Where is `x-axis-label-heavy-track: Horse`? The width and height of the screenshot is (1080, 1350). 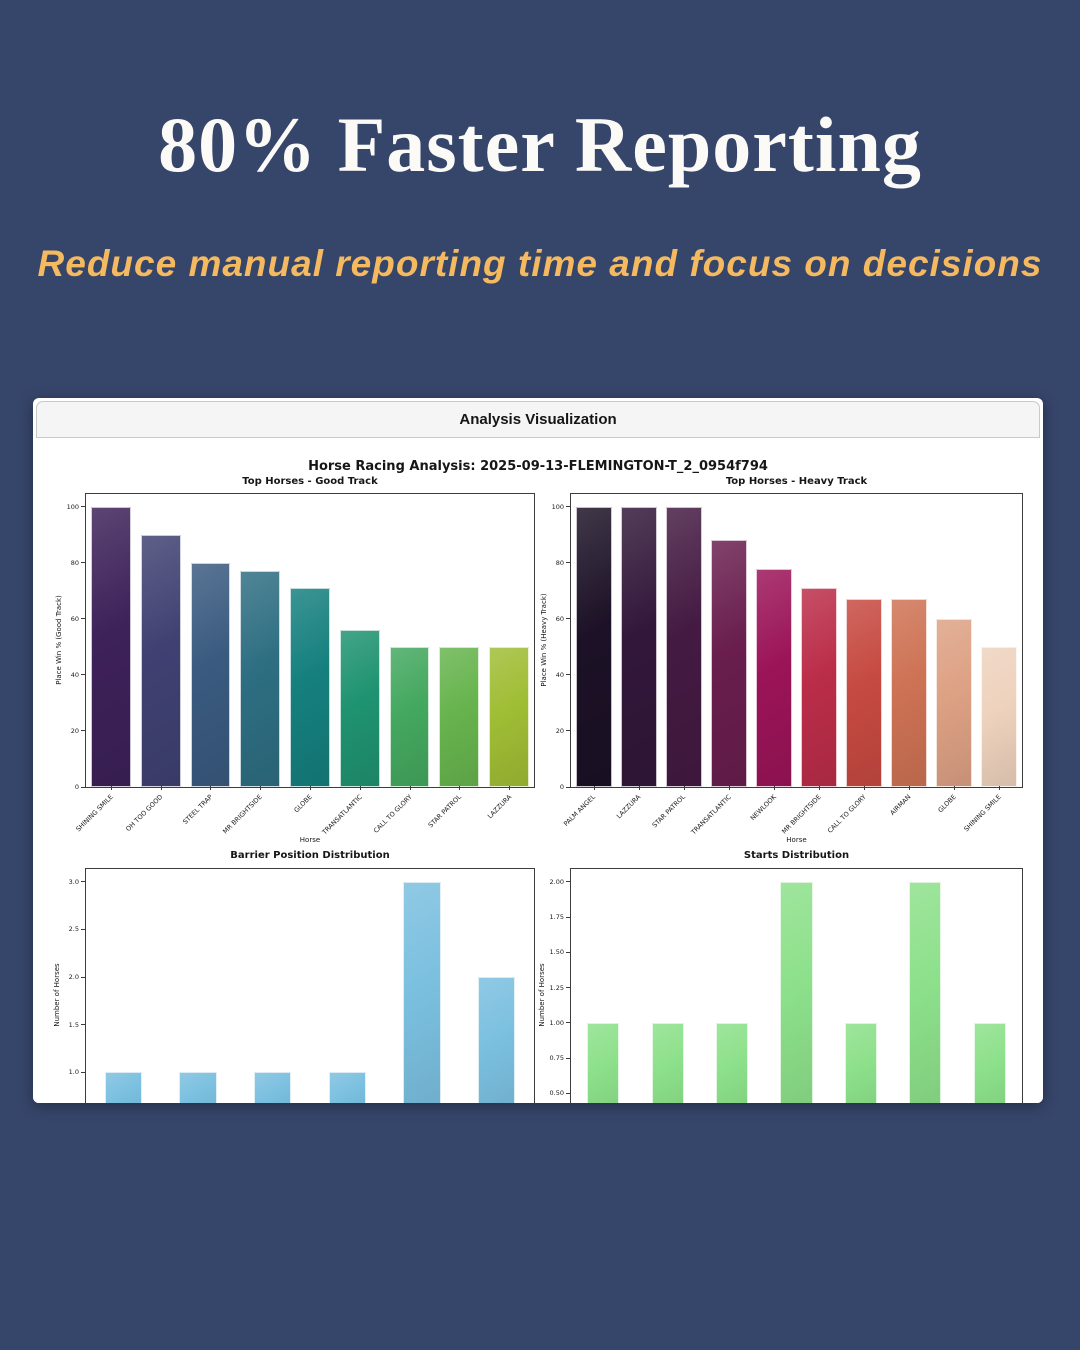
x-axis-label-heavy-track: Horse is located at coordinates (796, 840).